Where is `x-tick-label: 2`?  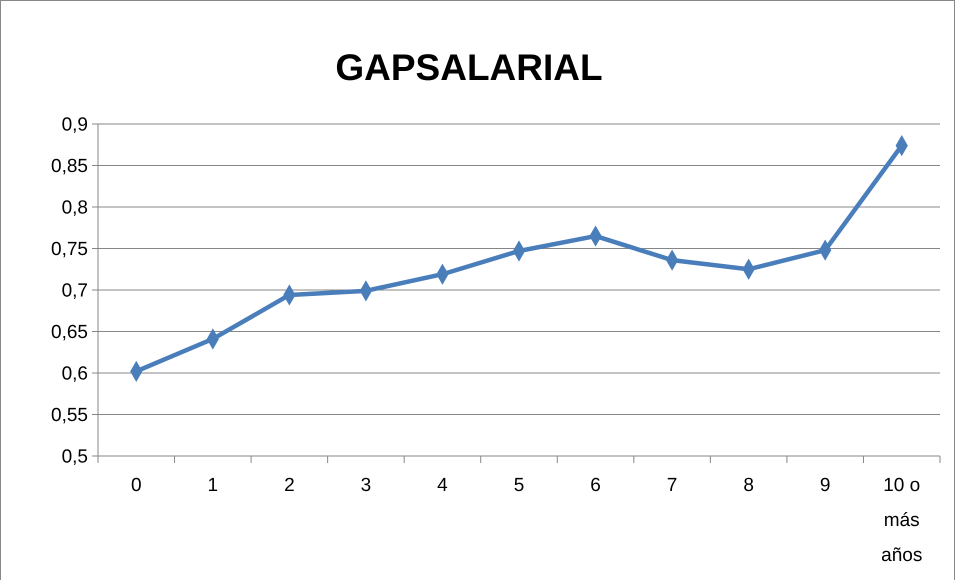 x-tick-label: 2 is located at coordinates (289, 485).